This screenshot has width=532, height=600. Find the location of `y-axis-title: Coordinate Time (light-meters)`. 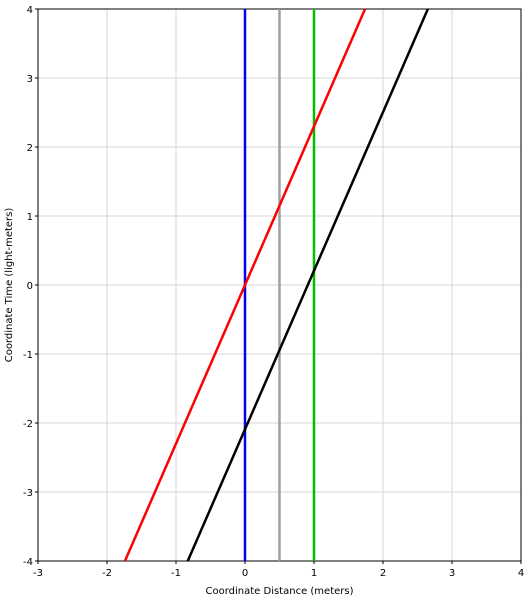

y-axis-title: Coordinate Time (light-meters) is located at coordinates (9, 285).